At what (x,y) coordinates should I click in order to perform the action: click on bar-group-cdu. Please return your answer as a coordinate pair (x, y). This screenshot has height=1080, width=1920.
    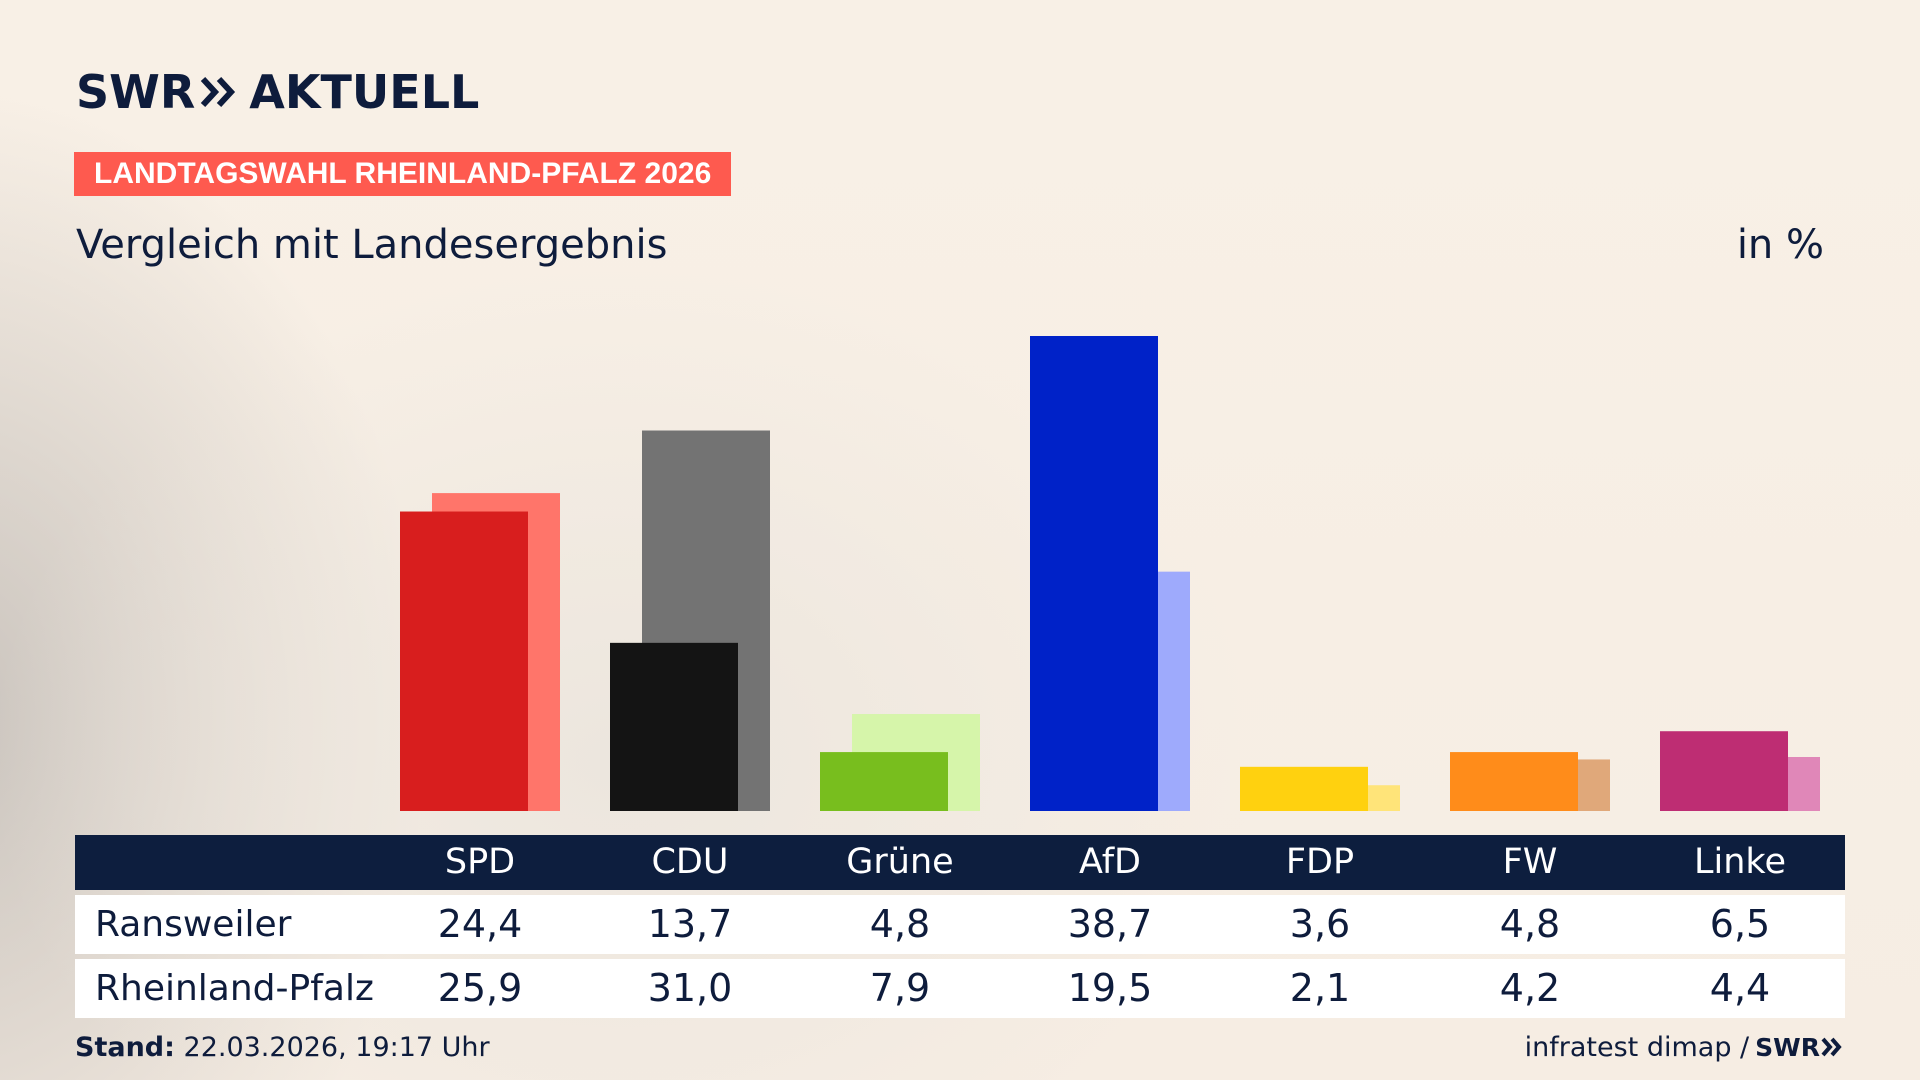
    Looking at the image, I should click on (690, 620).